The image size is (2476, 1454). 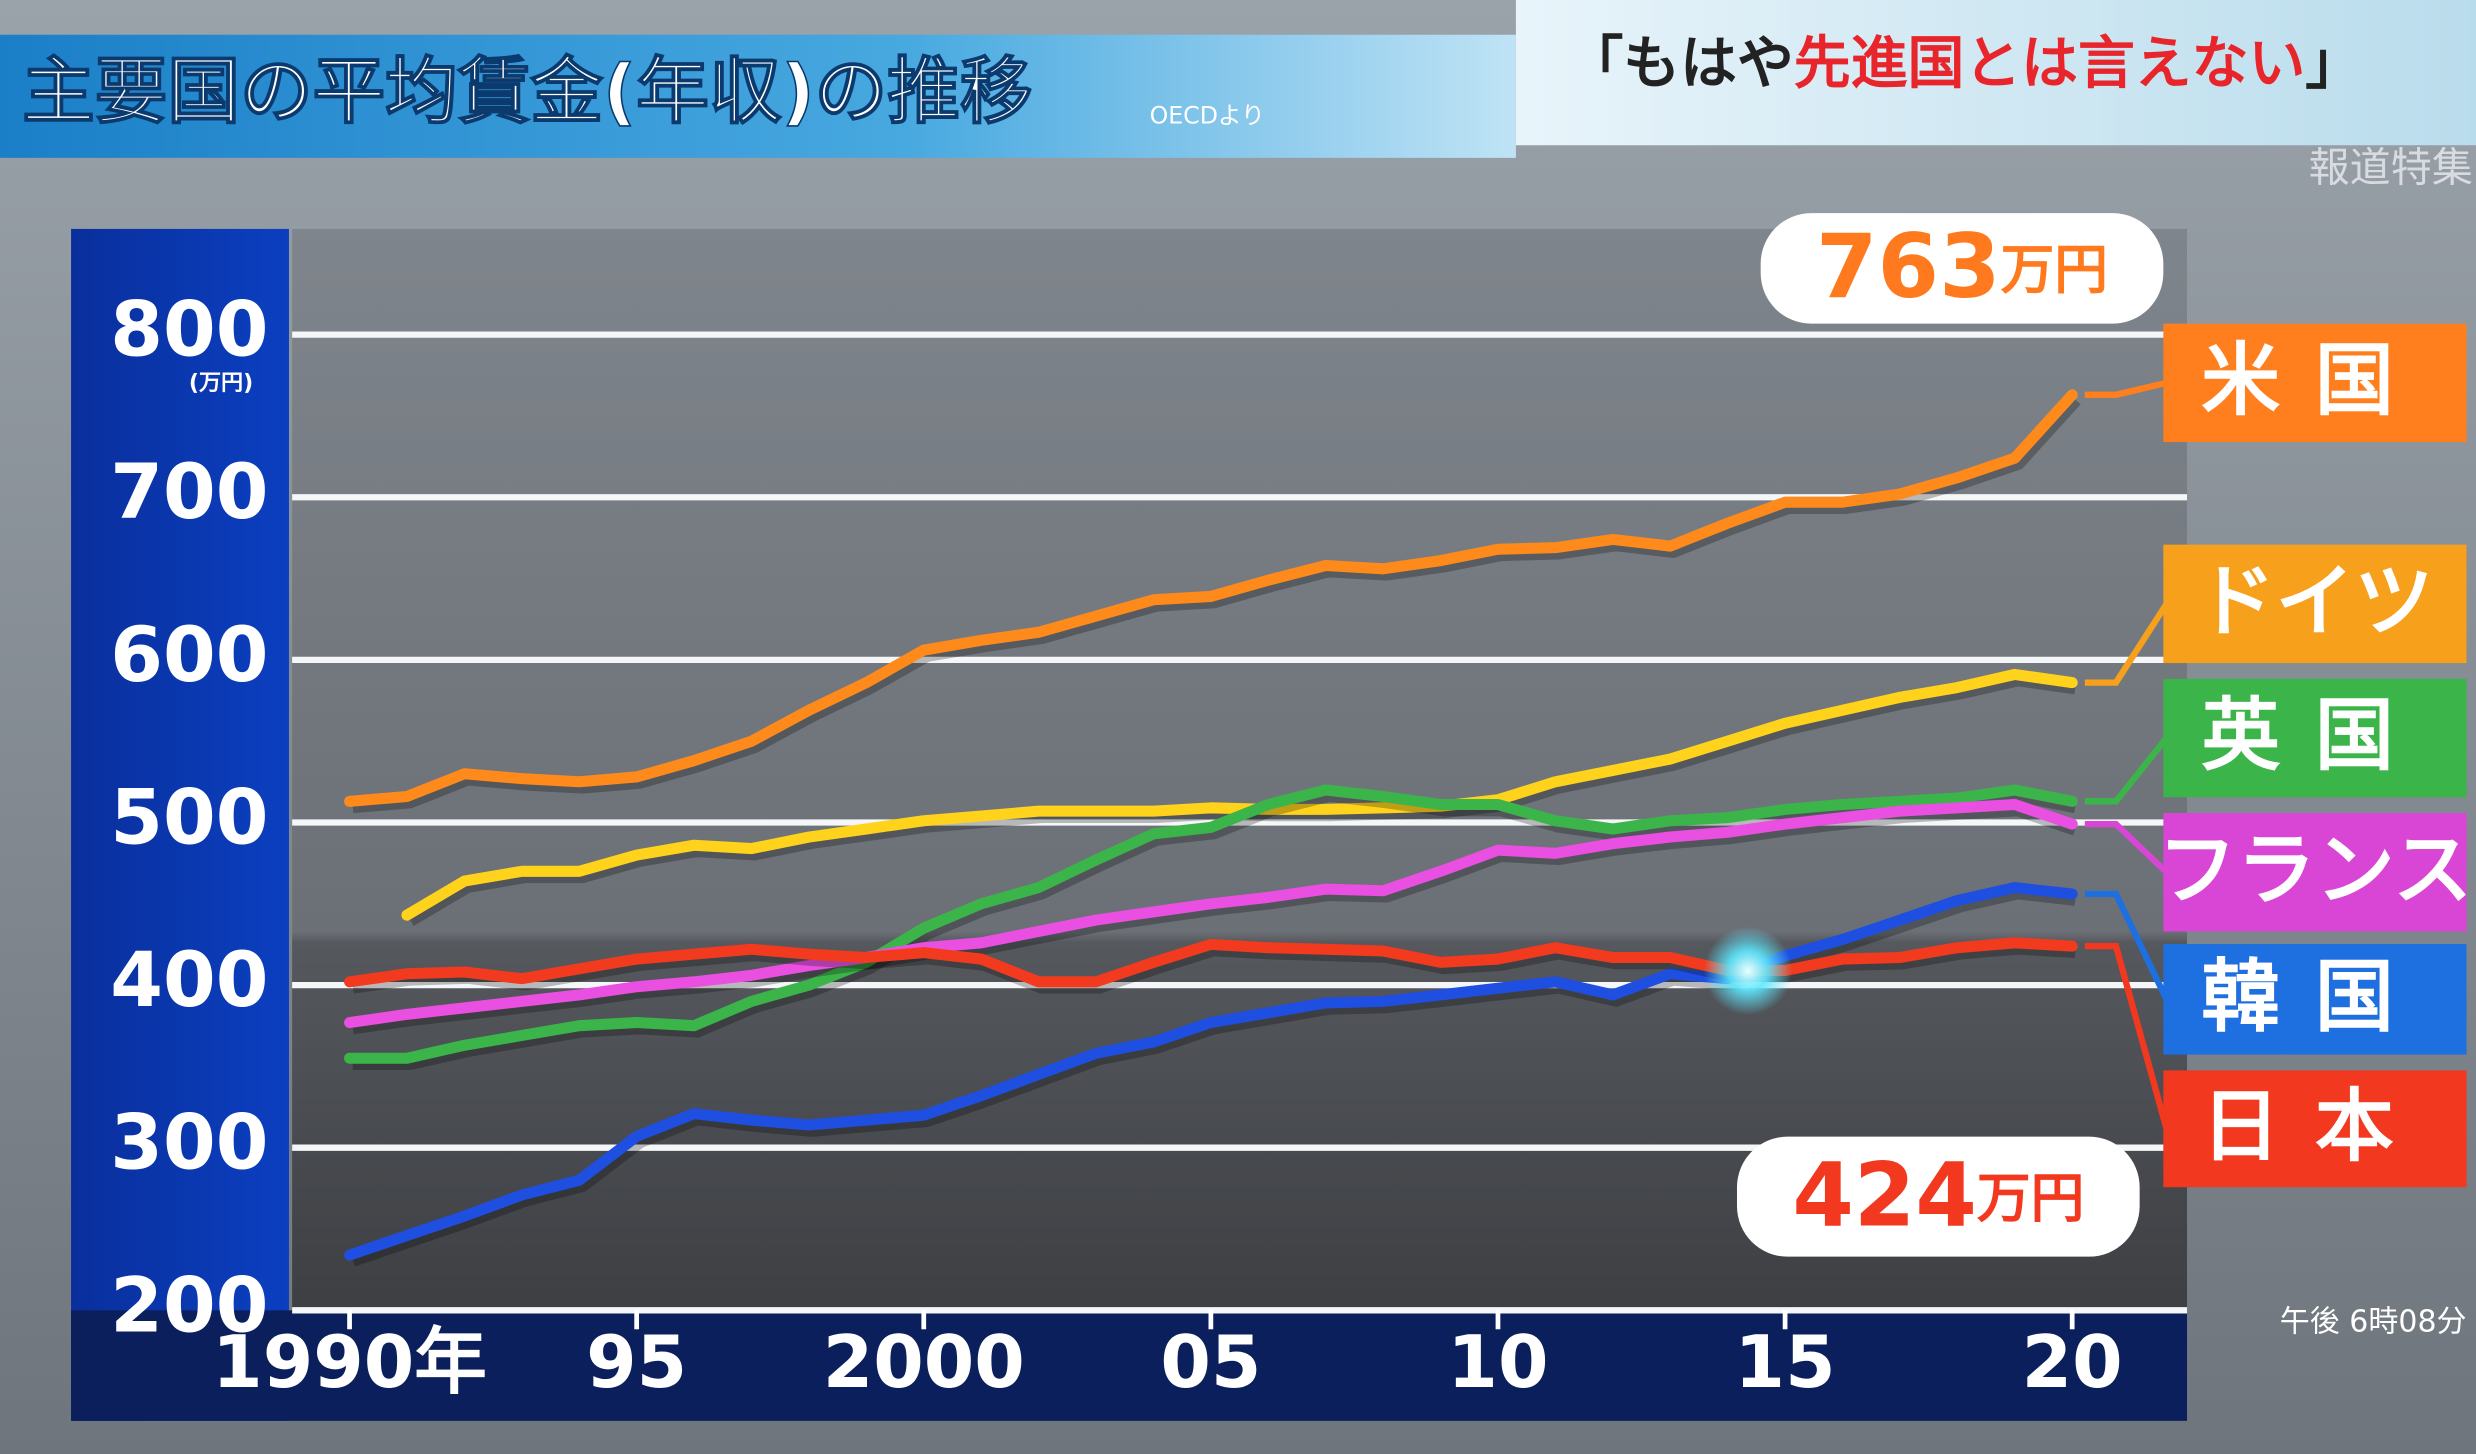 What do you see at coordinates (221, 383) in the screenshot?
I see `y-axis-unit: (万円)` at bounding box center [221, 383].